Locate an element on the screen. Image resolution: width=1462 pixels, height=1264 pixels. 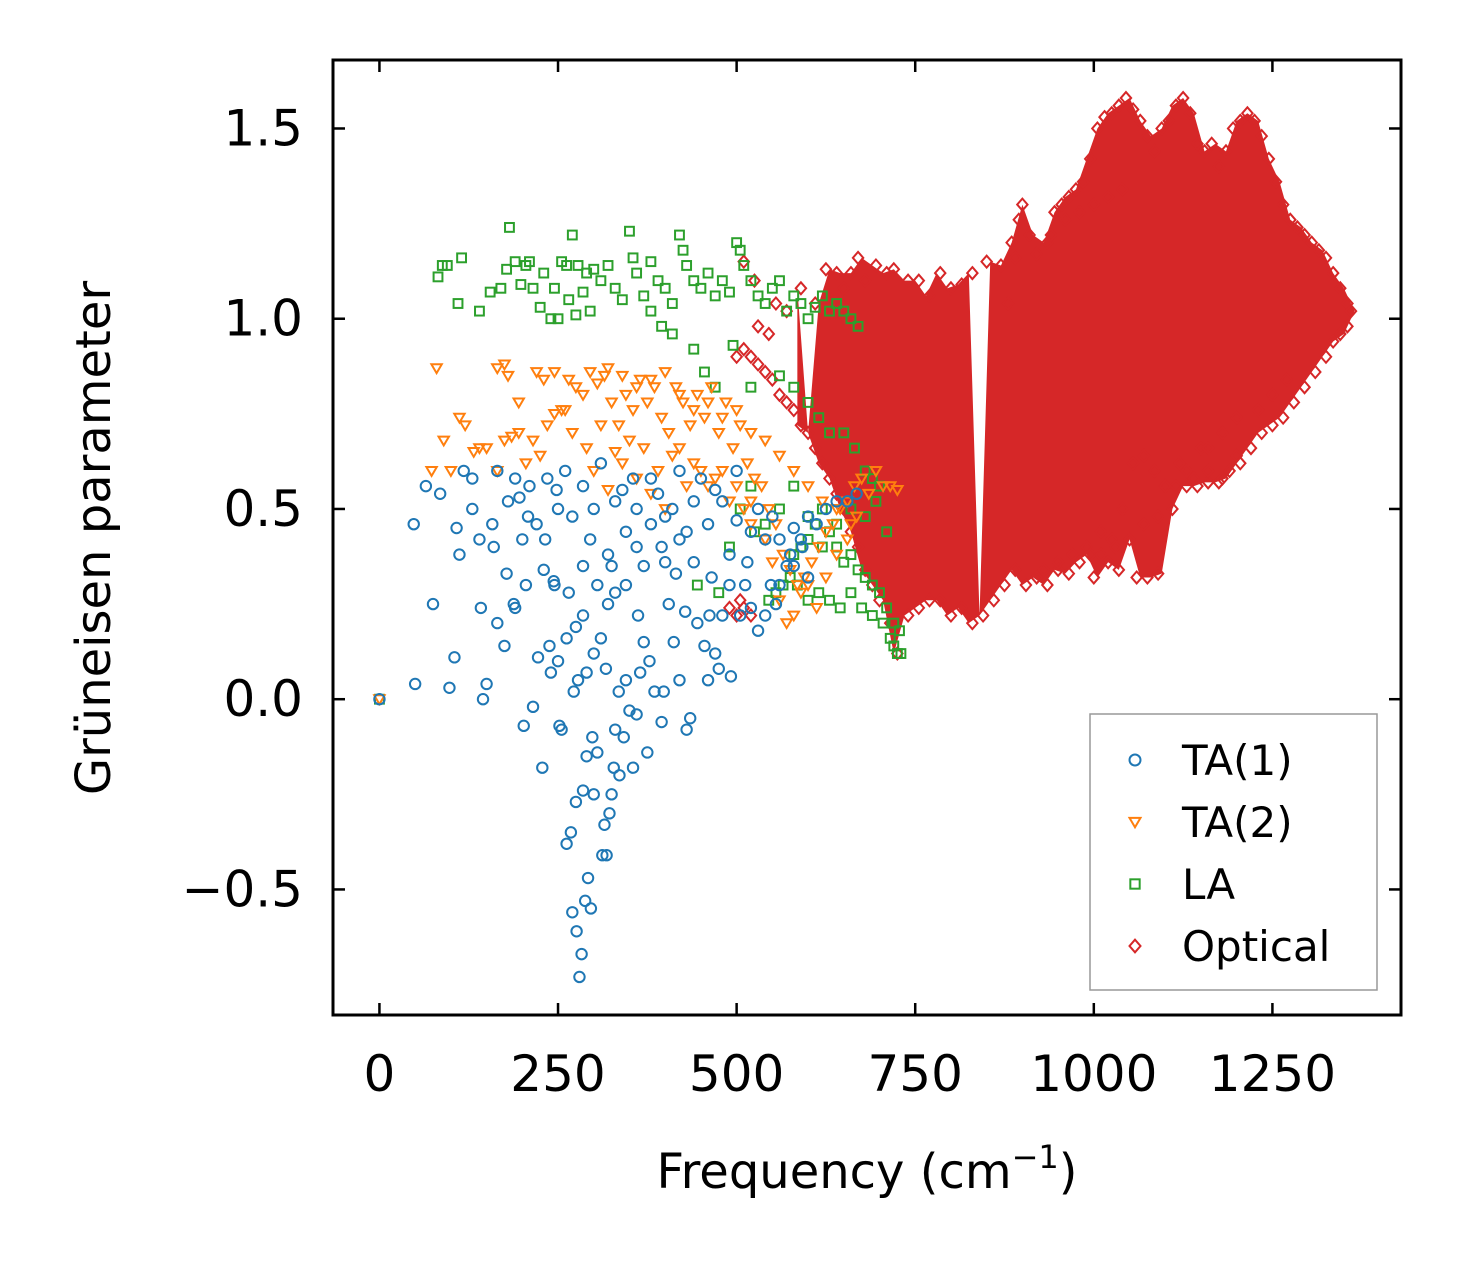
x-axis-label: Frequency (cm−1) is located at coordinates (866, 1169).